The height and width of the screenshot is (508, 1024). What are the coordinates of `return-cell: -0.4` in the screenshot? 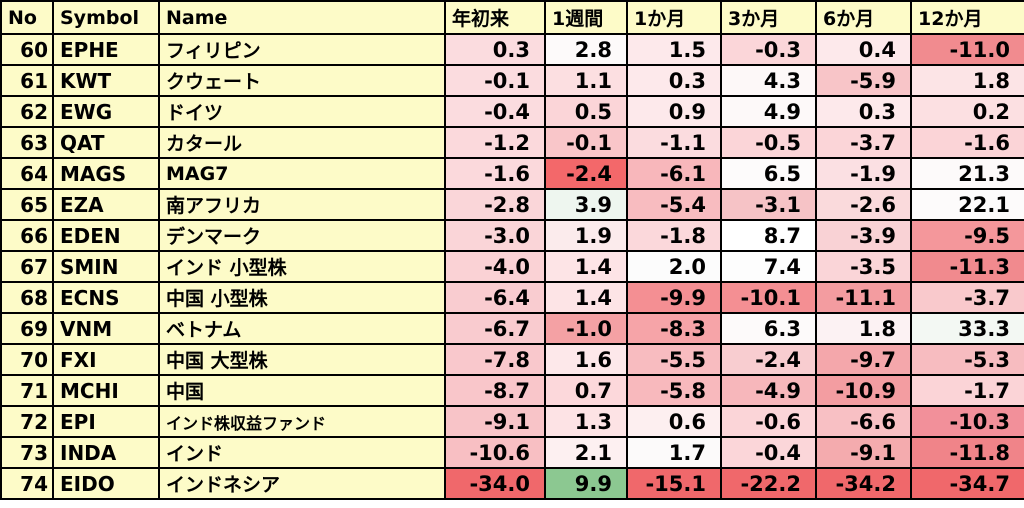 It's located at (768, 452).